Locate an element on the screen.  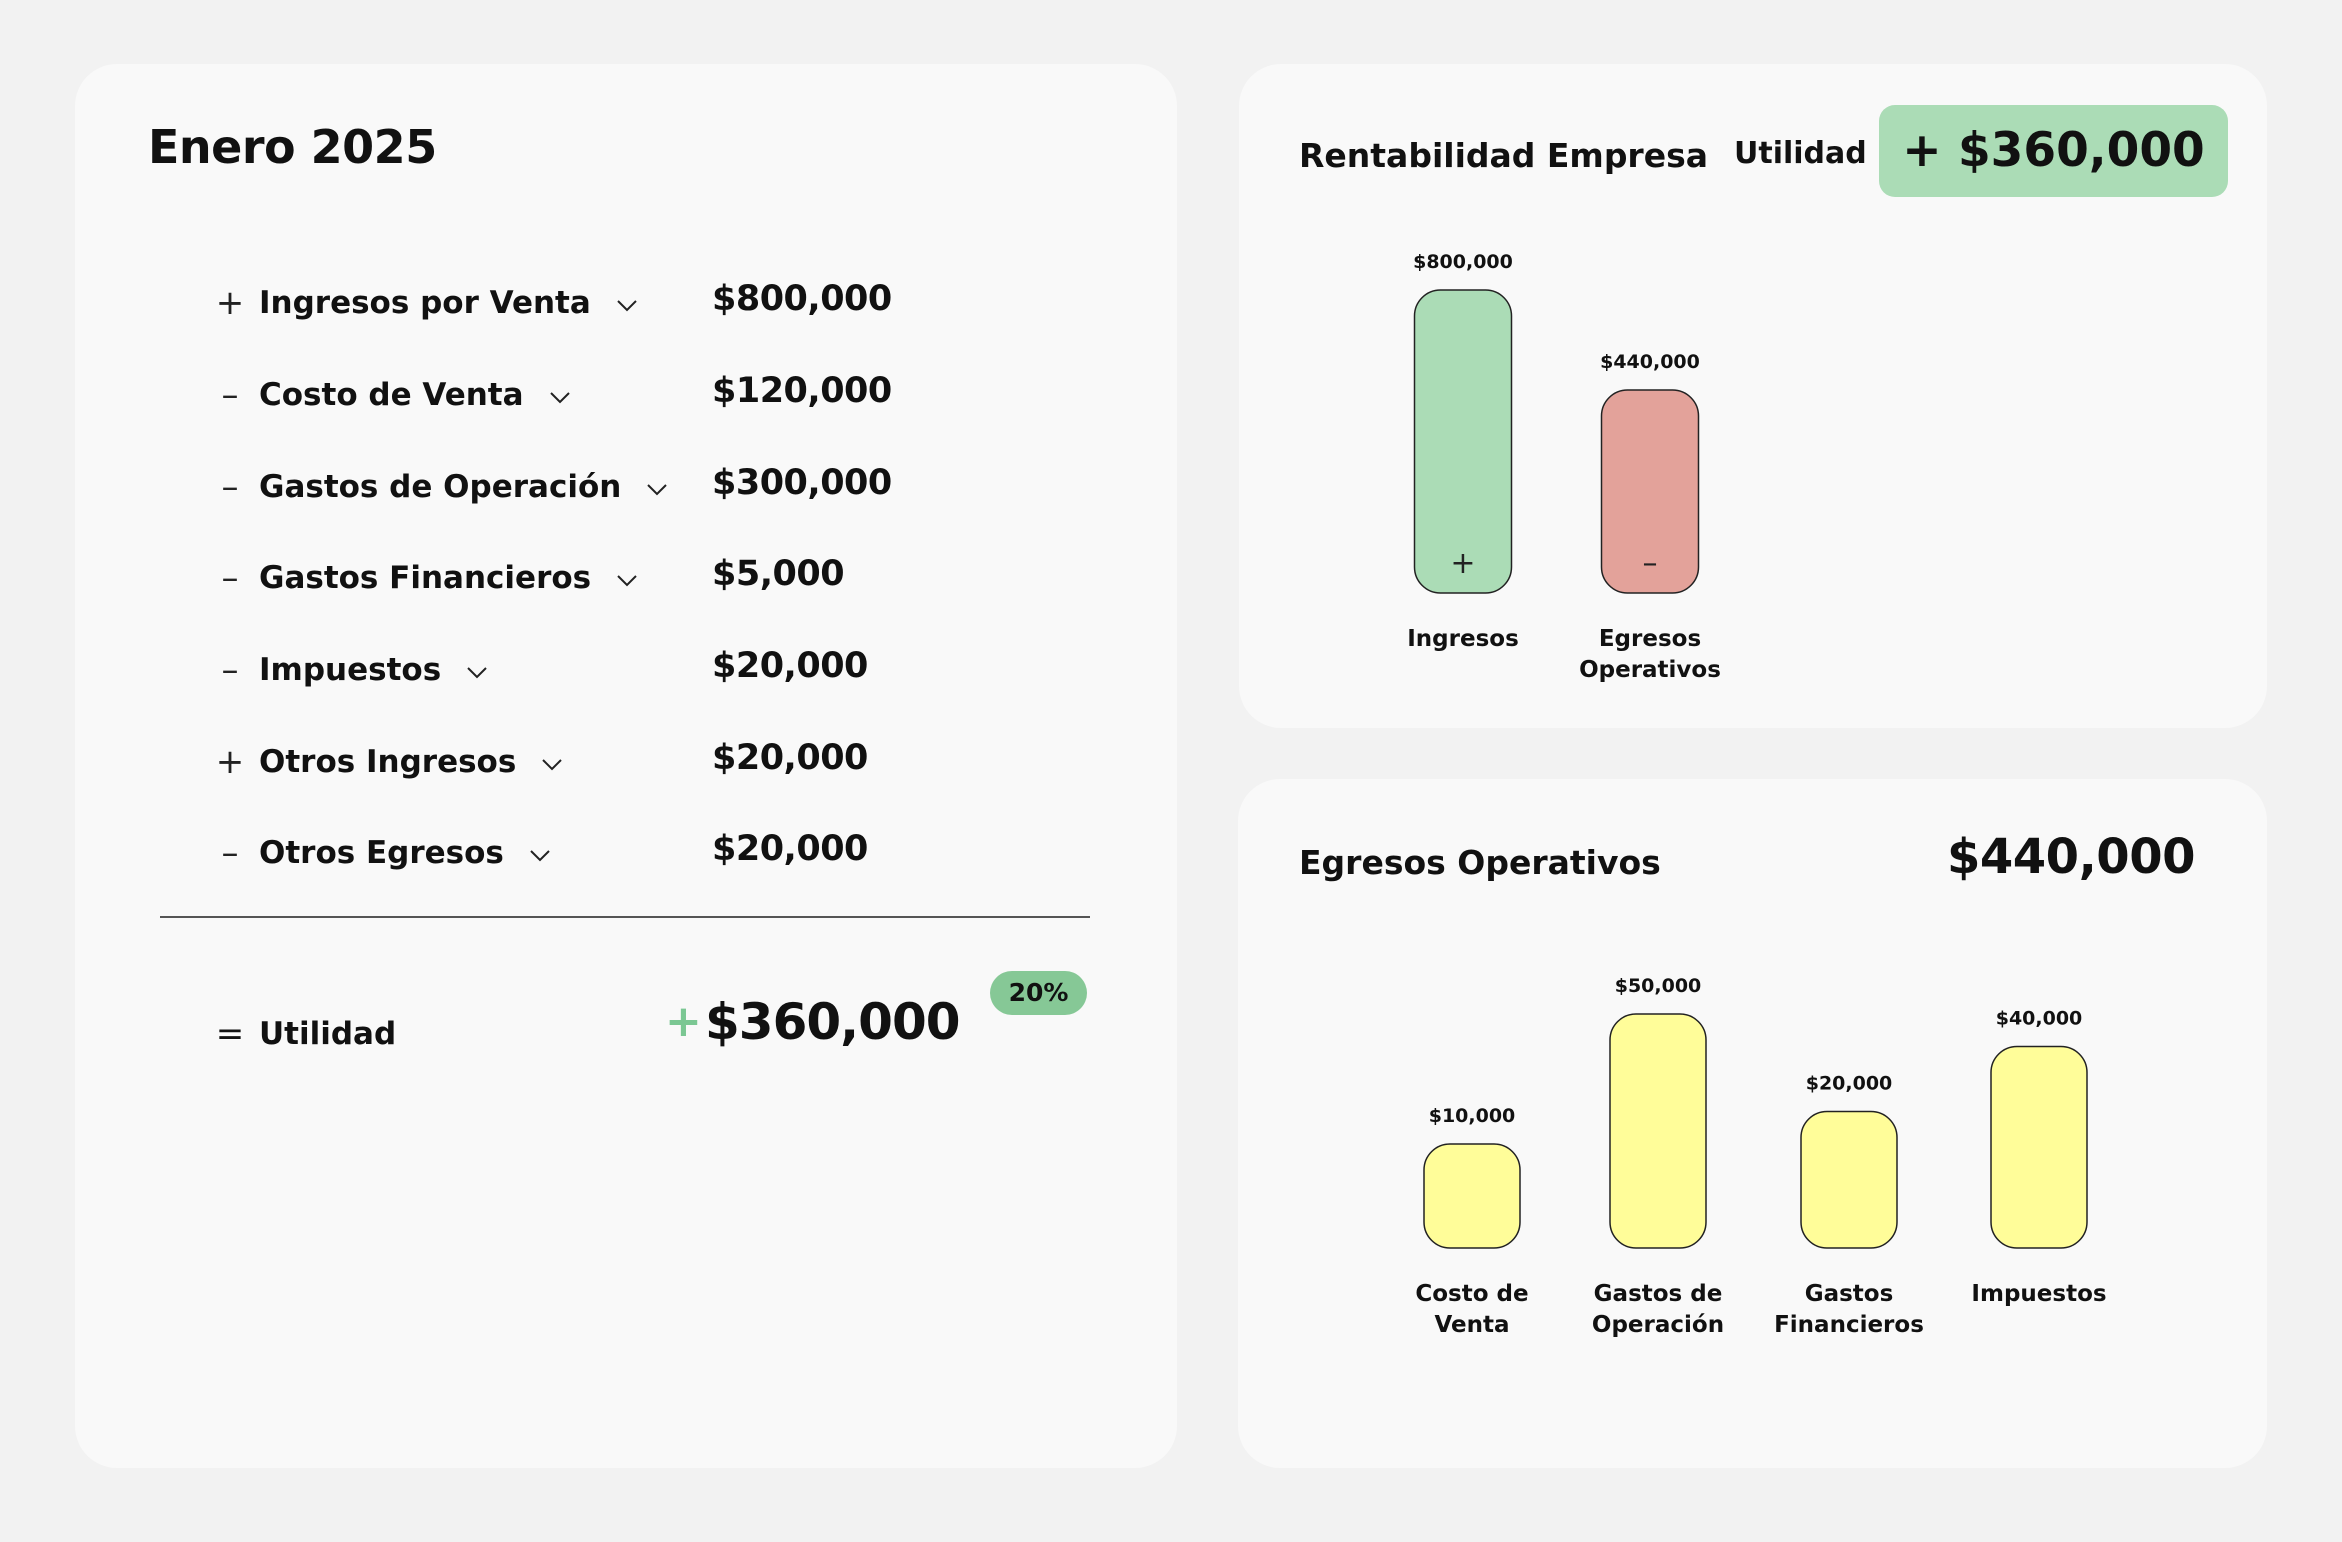
line-item-label: Impuestos is located at coordinates (373, 671).